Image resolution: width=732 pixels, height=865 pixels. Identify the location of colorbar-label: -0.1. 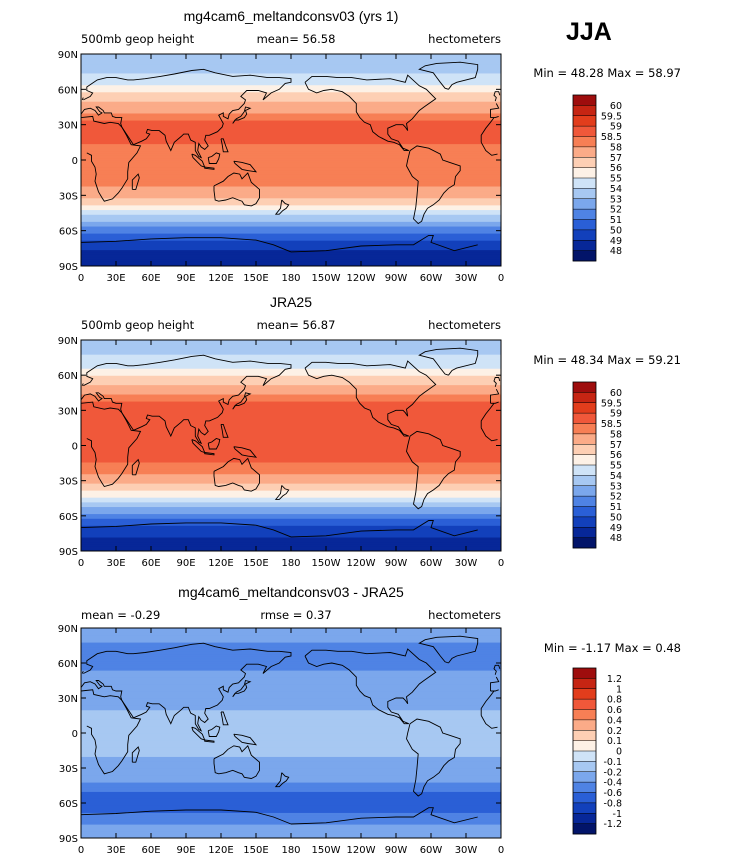
(612, 762).